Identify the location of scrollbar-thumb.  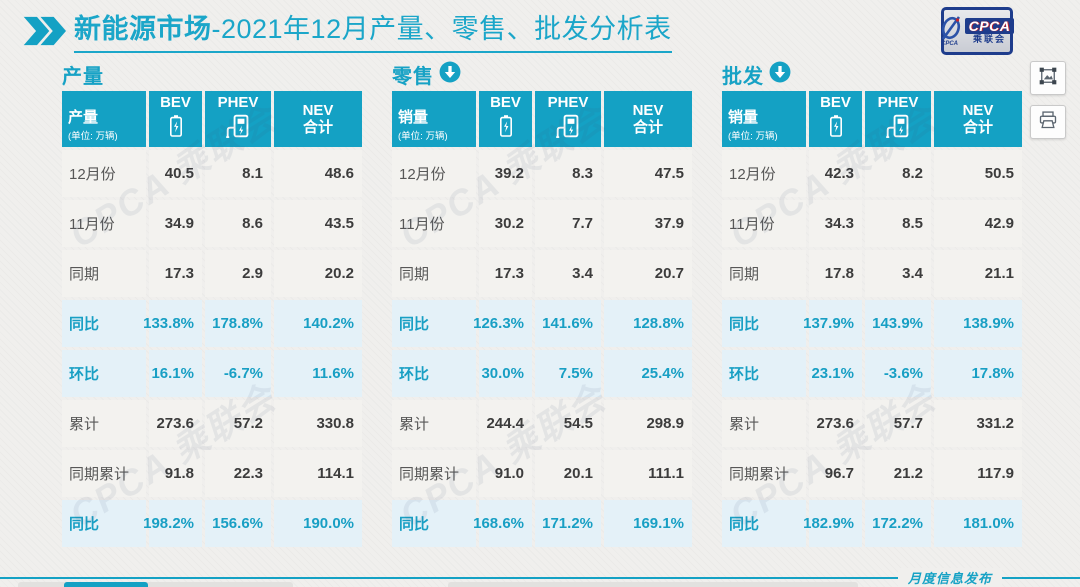
(106, 584).